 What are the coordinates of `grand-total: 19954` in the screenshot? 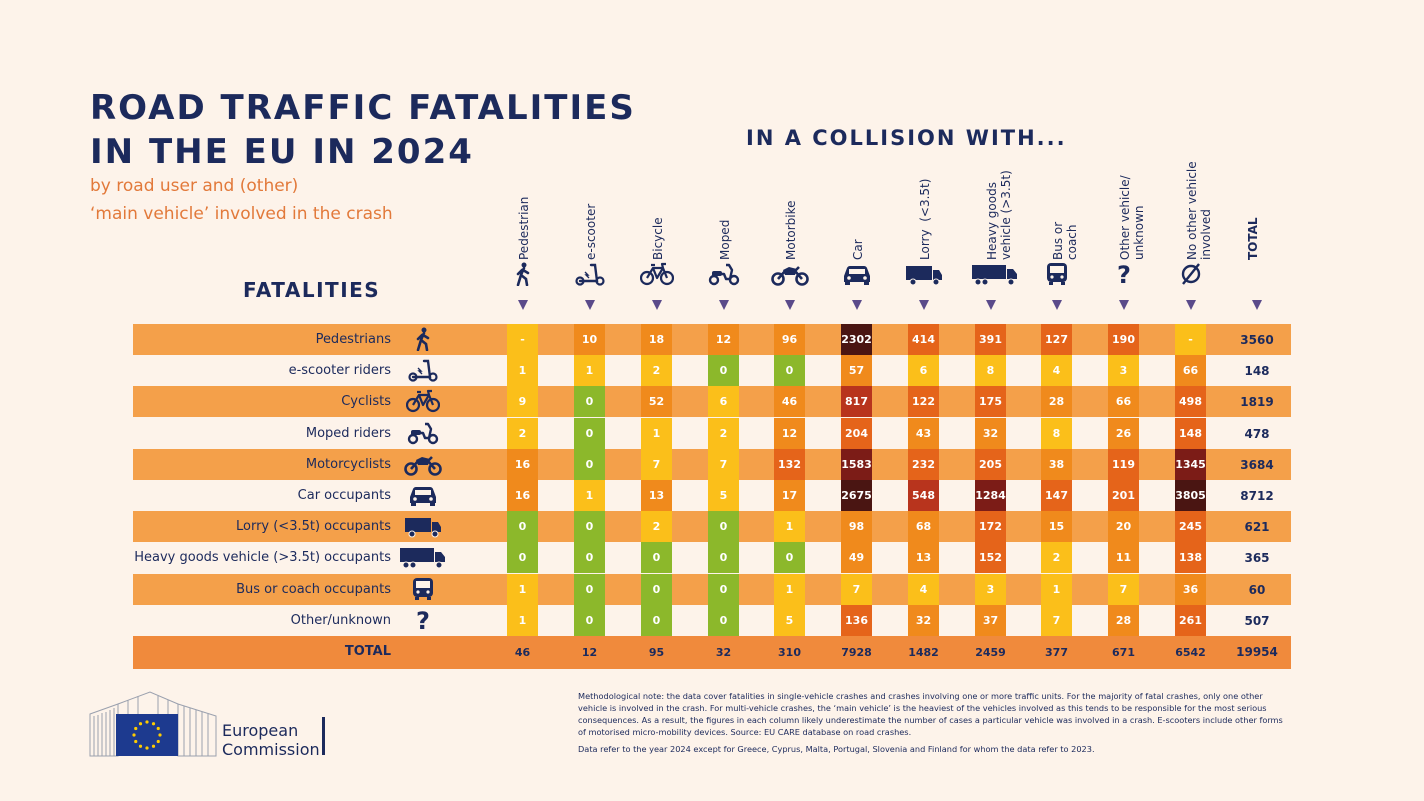 It's located at (1257, 652).